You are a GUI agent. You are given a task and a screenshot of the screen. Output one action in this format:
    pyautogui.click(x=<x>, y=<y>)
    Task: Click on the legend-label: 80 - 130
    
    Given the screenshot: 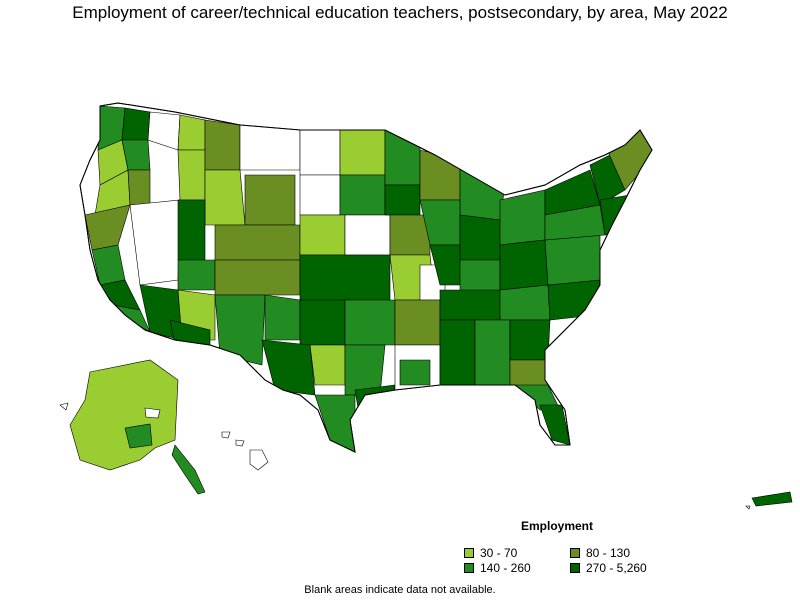 What is the action you would take?
    pyautogui.click(x=608, y=553)
    